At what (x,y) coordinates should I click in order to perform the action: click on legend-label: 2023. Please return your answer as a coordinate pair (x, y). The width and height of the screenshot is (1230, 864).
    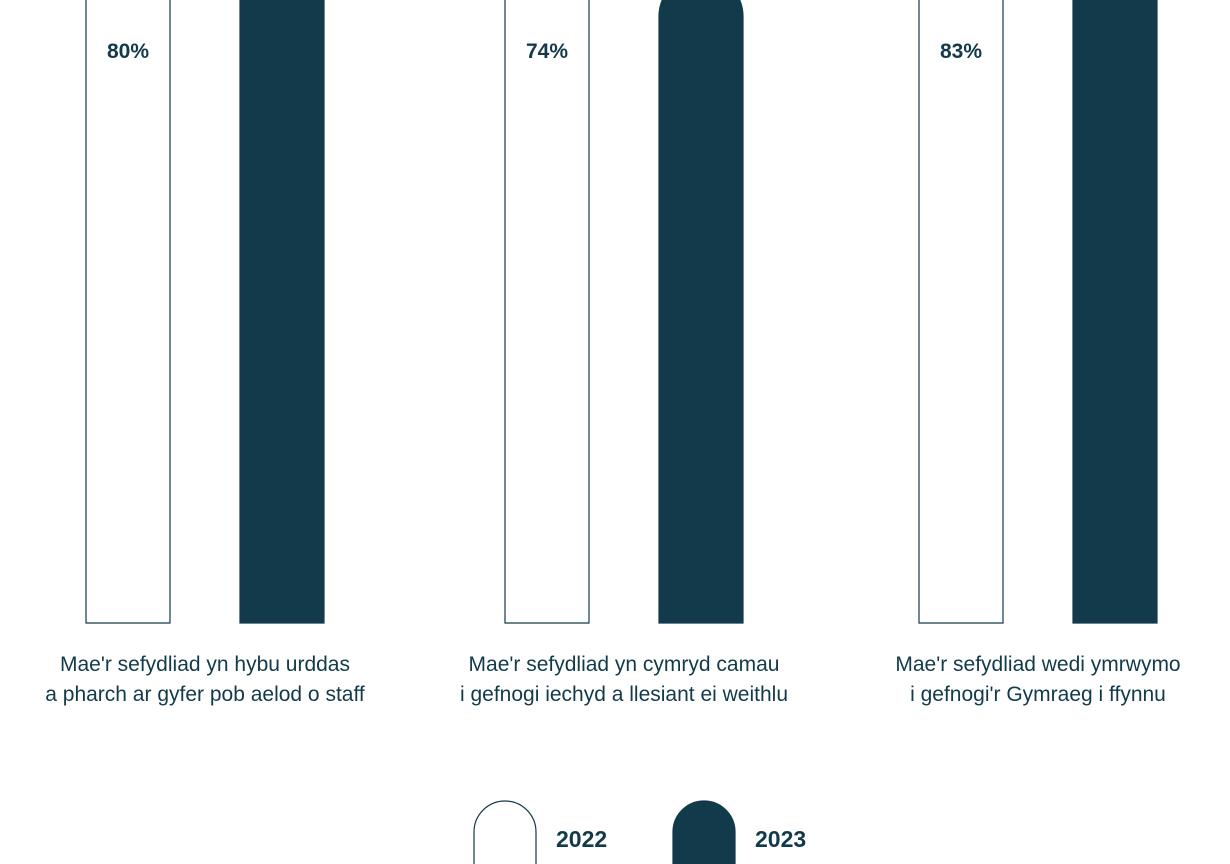
    Looking at the image, I should click on (780, 839).